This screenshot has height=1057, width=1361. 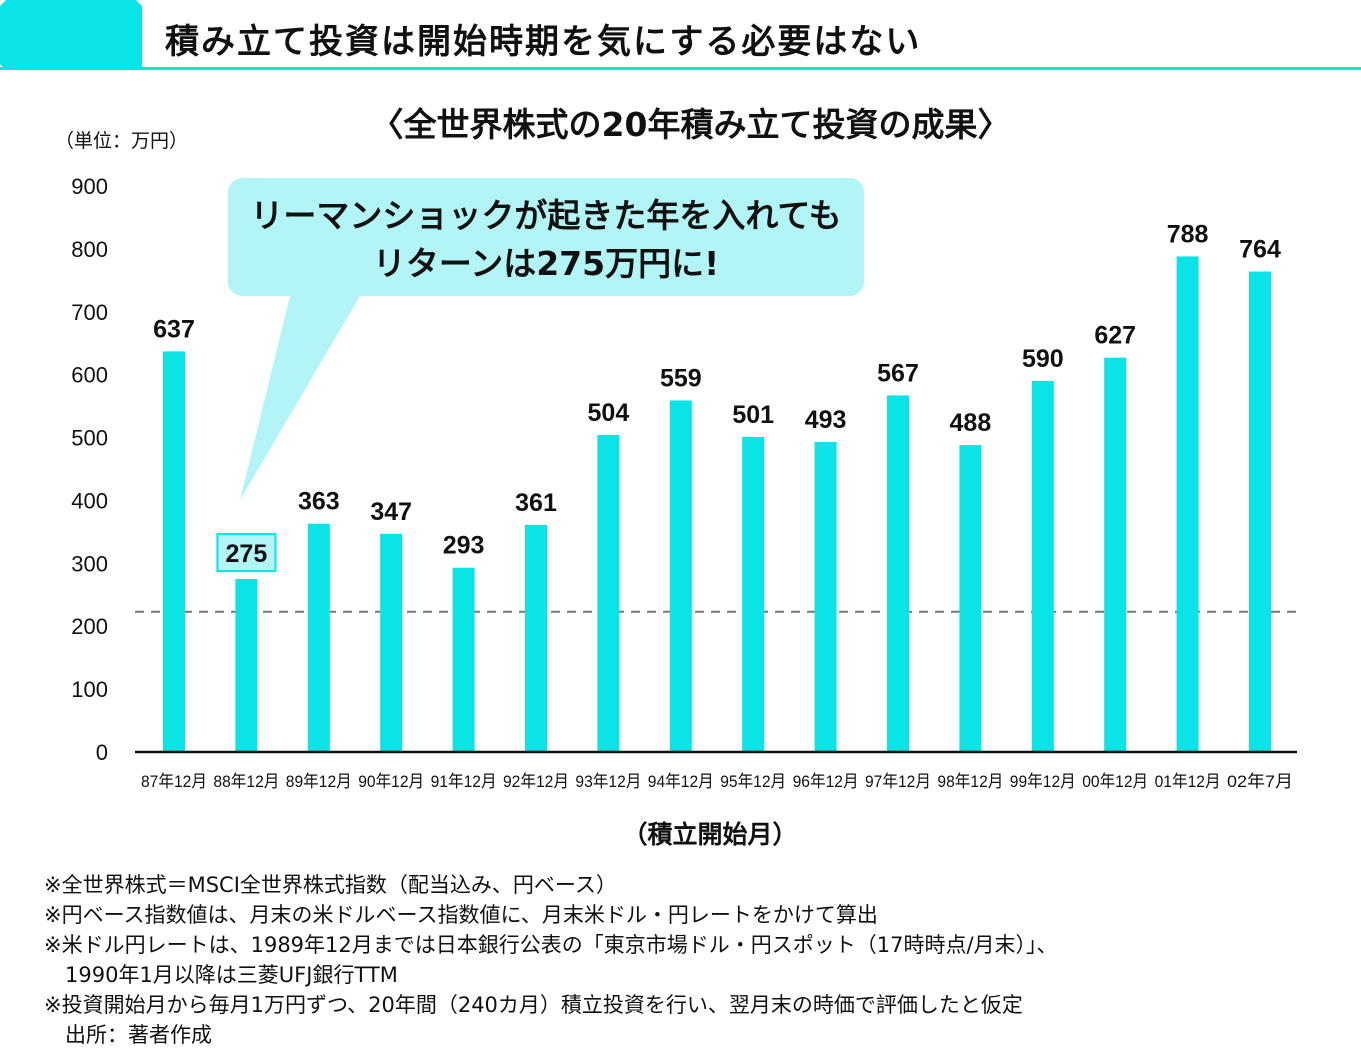 What do you see at coordinates (330, 885) in the screenshot?
I see `note: ※全世界株式＝MSCI全世界株式指数（配当込み、円ベース）` at bounding box center [330, 885].